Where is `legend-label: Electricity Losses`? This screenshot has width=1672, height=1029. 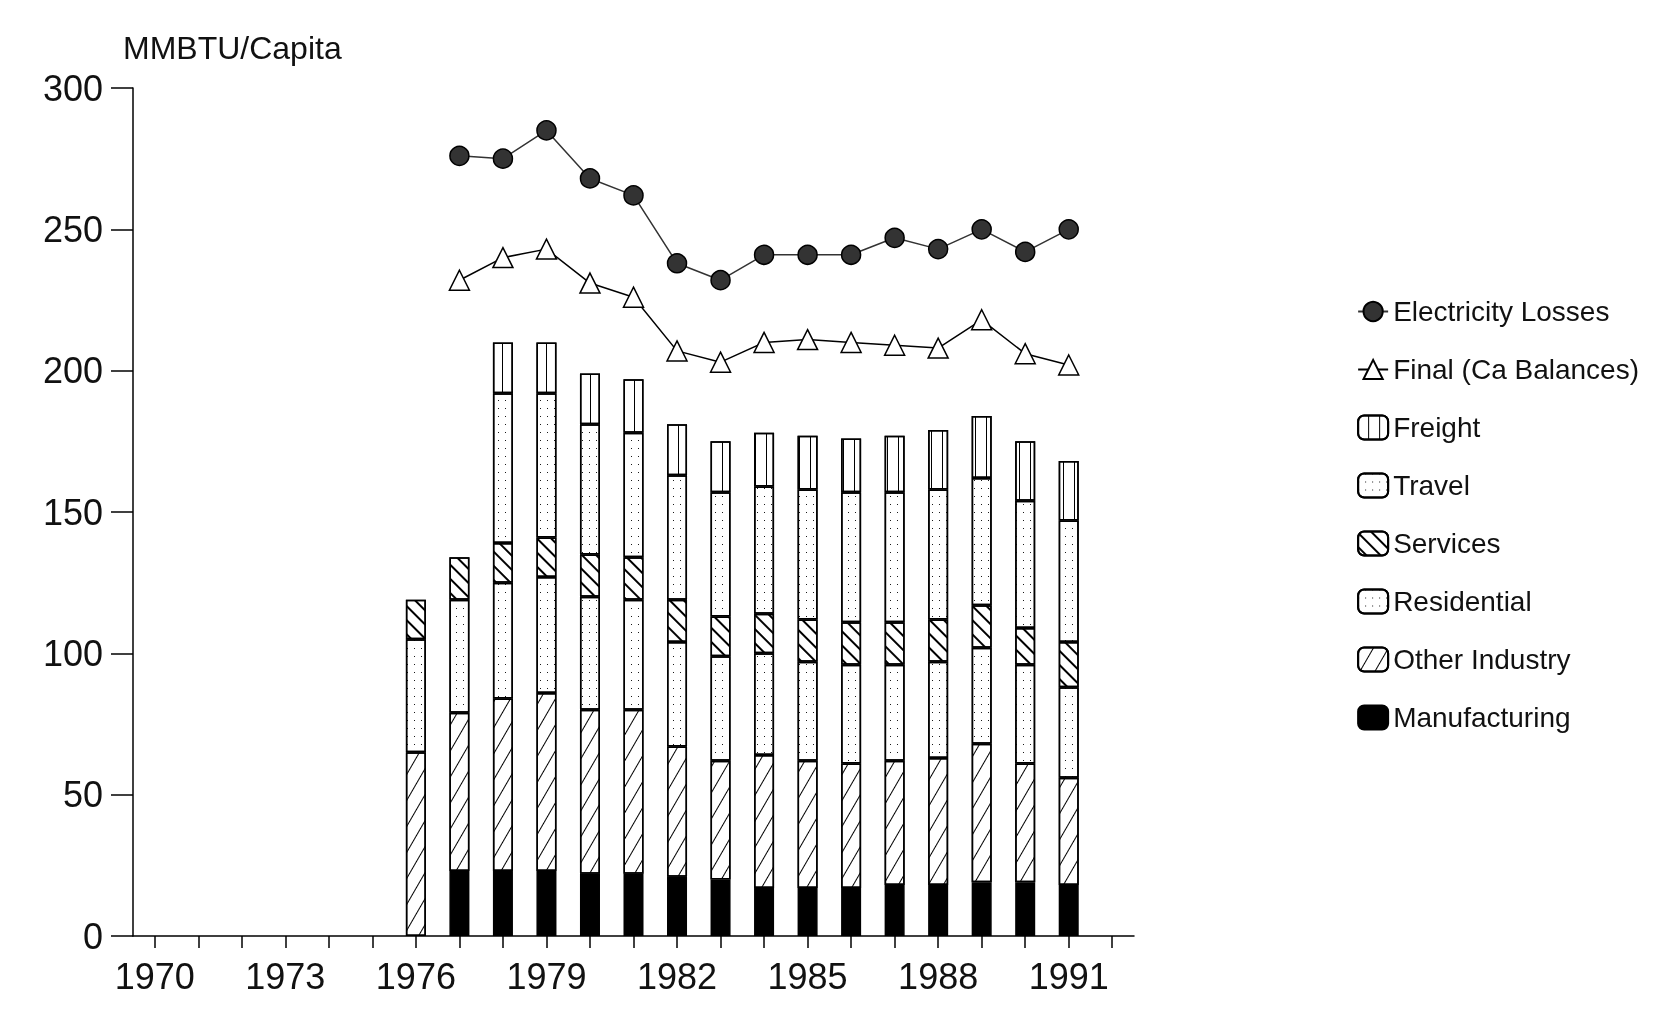
legend-label: Electricity Losses is located at coordinates (1501, 311).